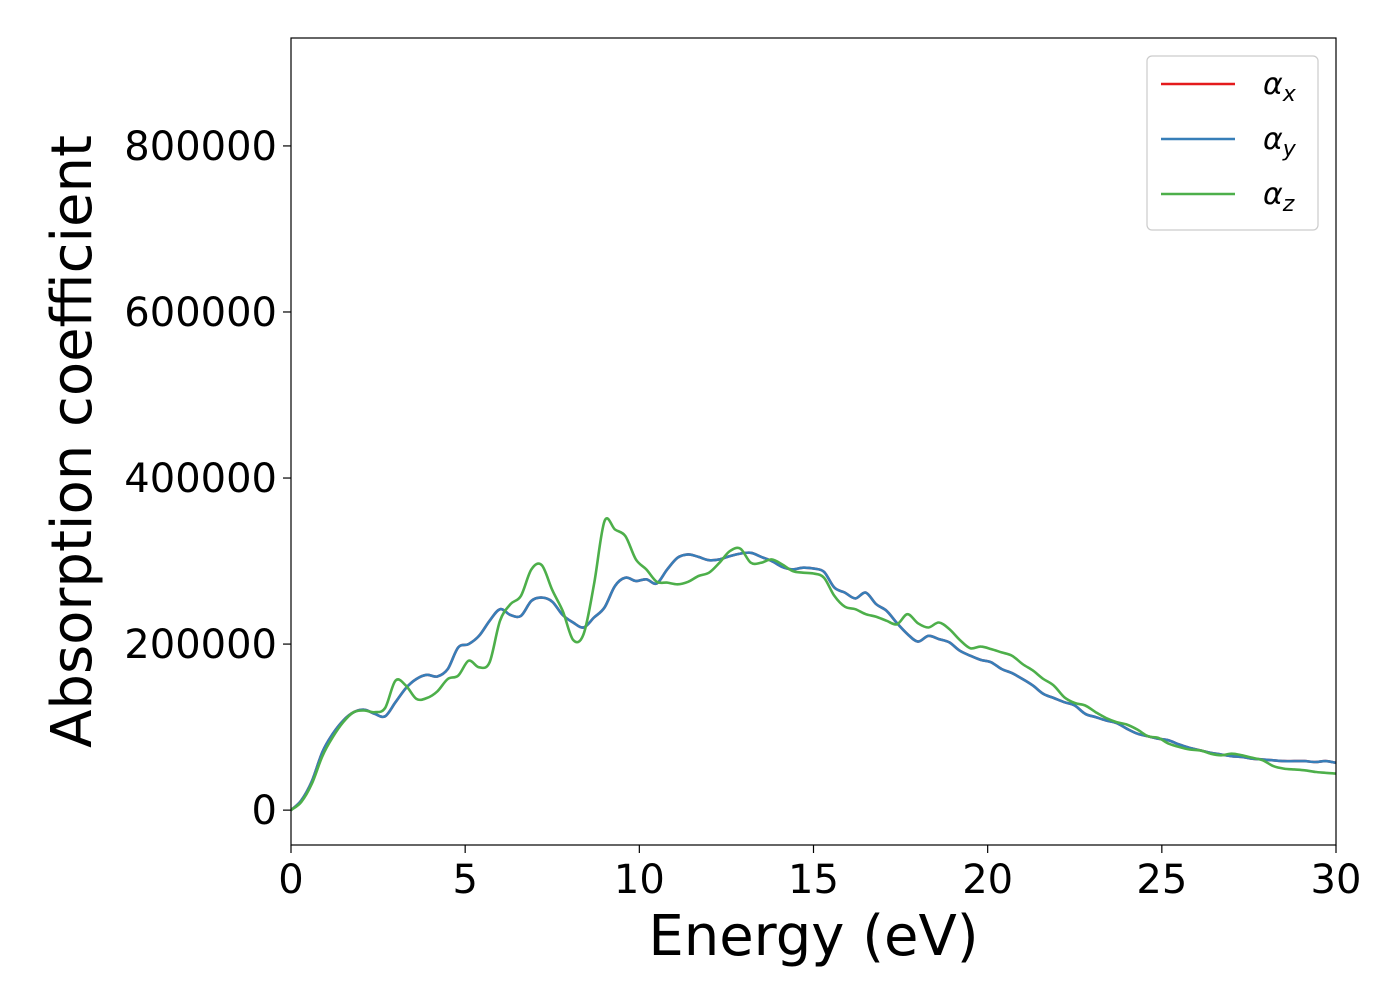 The height and width of the screenshot is (1000, 1400). Describe the element at coordinates (987, 880) in the screenshot. I see `x-tick-label: 20` at that location.